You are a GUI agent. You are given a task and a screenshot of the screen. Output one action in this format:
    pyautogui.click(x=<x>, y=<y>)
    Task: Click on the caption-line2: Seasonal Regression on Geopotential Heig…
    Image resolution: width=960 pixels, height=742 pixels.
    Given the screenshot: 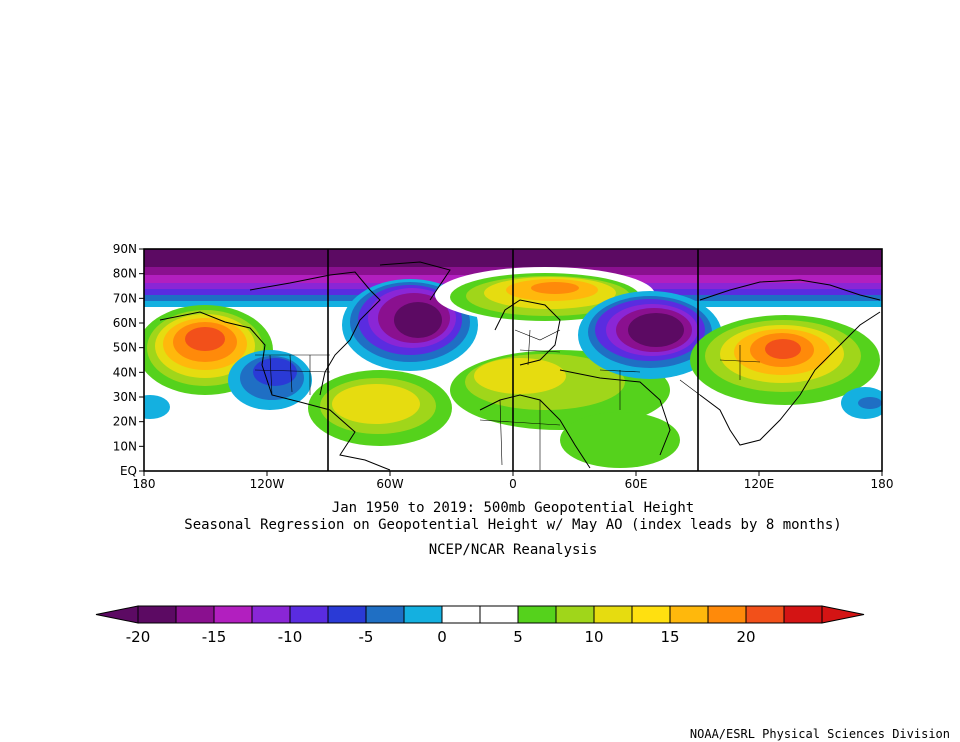 What is the action you would take?
    pyautogui.click(x=512, y=525)
    